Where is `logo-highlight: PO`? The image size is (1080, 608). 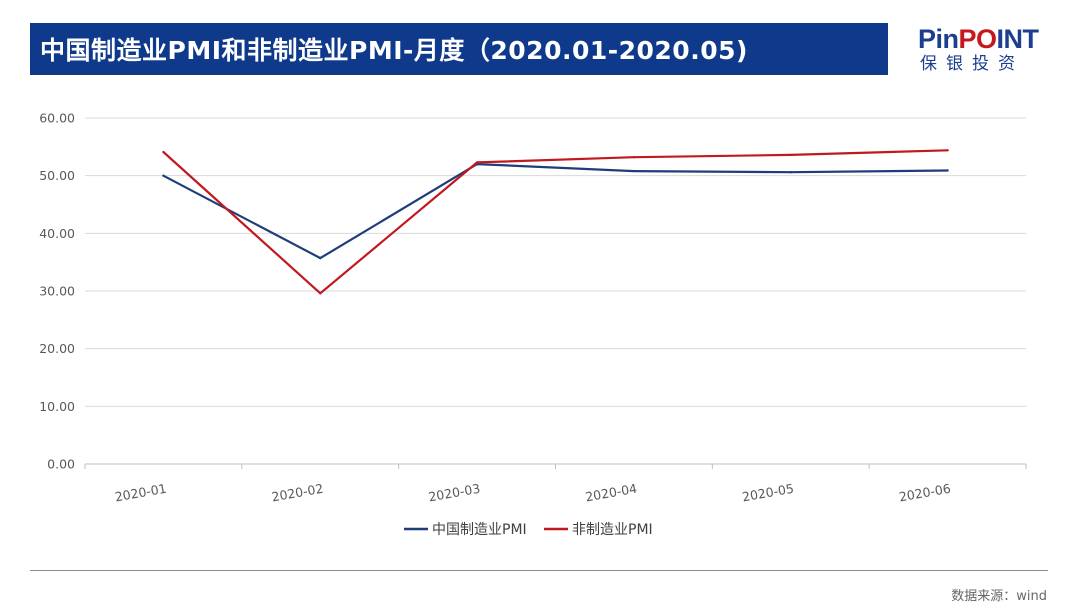 logo-highlight: PO is located at coordinates (978, 39).